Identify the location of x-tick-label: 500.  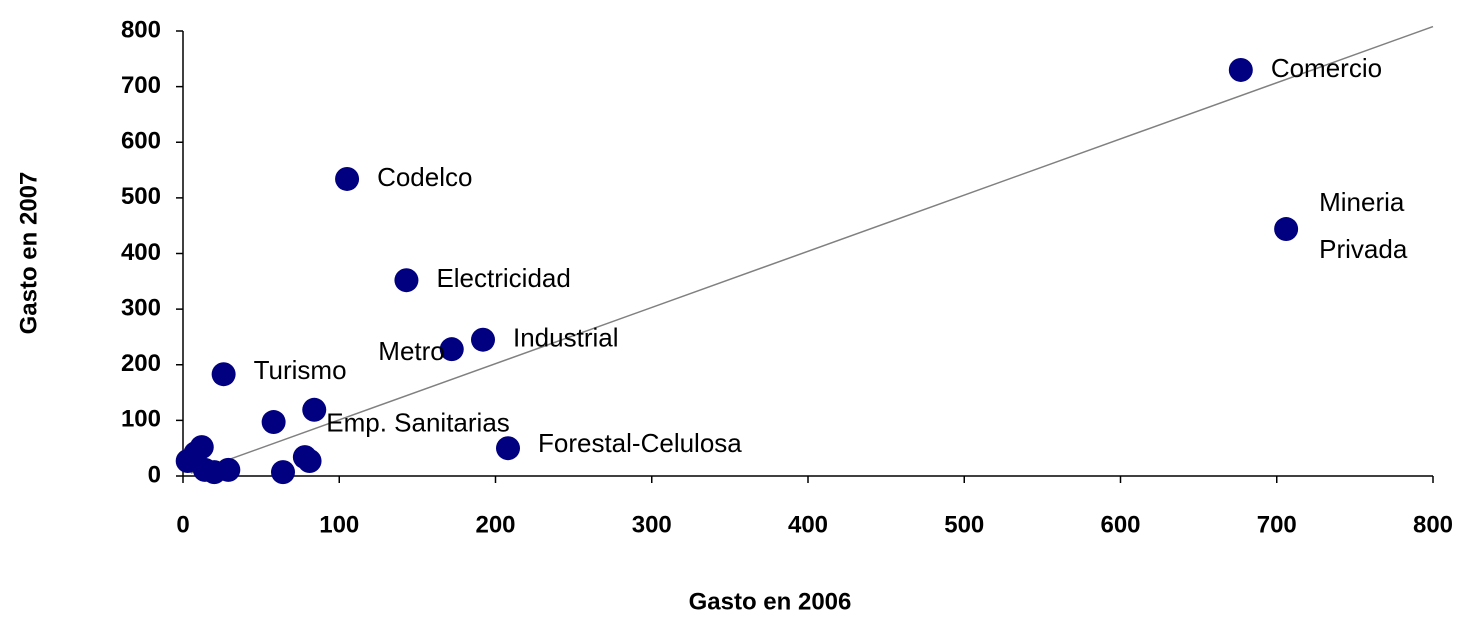
(964, 524).